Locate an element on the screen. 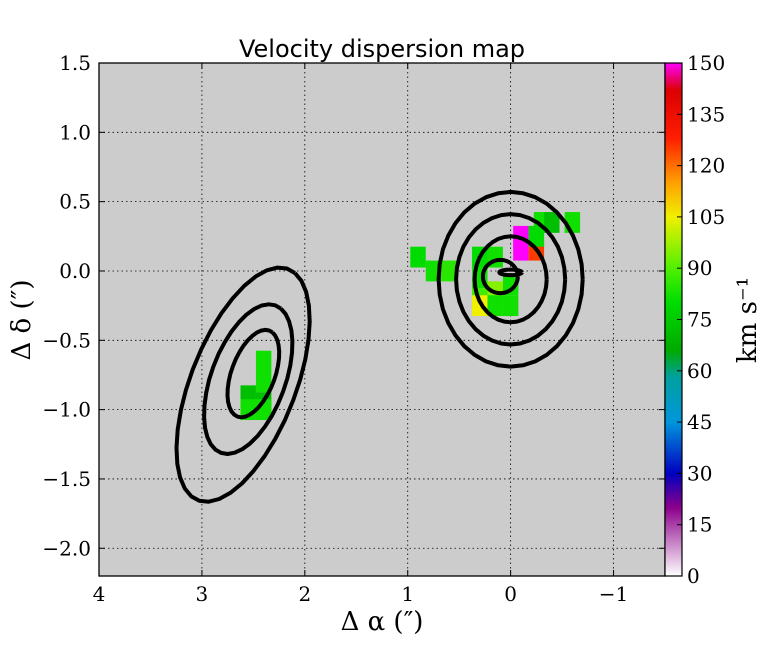  colorbar-tick-label: 135 is located at coordinates (706, 114).